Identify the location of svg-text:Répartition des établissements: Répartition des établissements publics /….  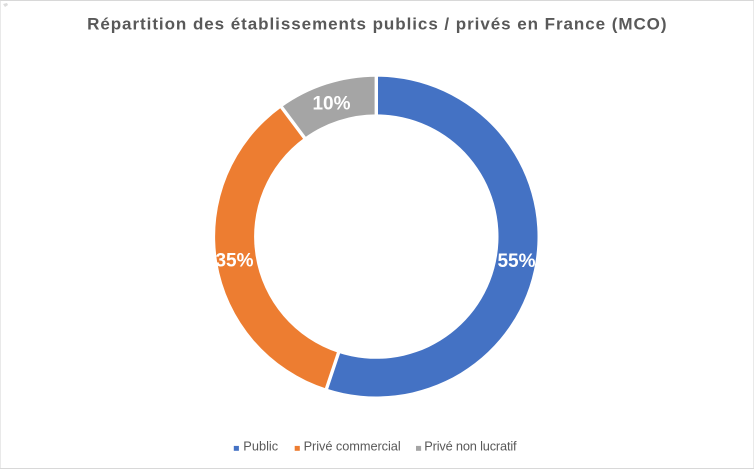
(377, 24).